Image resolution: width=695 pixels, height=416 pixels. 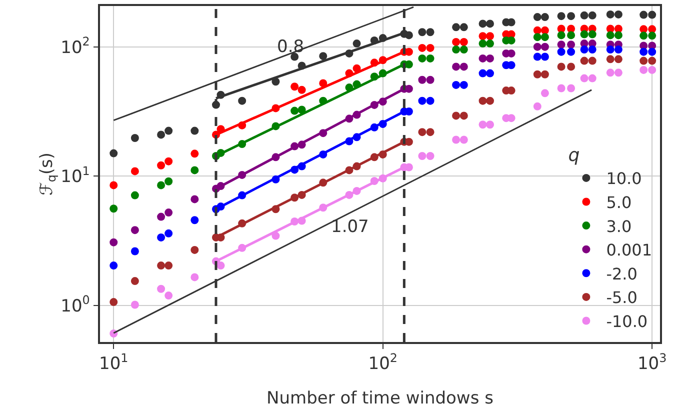 I want to click on x-axis-title: Number of time windows s, so click(x=380, y=398).